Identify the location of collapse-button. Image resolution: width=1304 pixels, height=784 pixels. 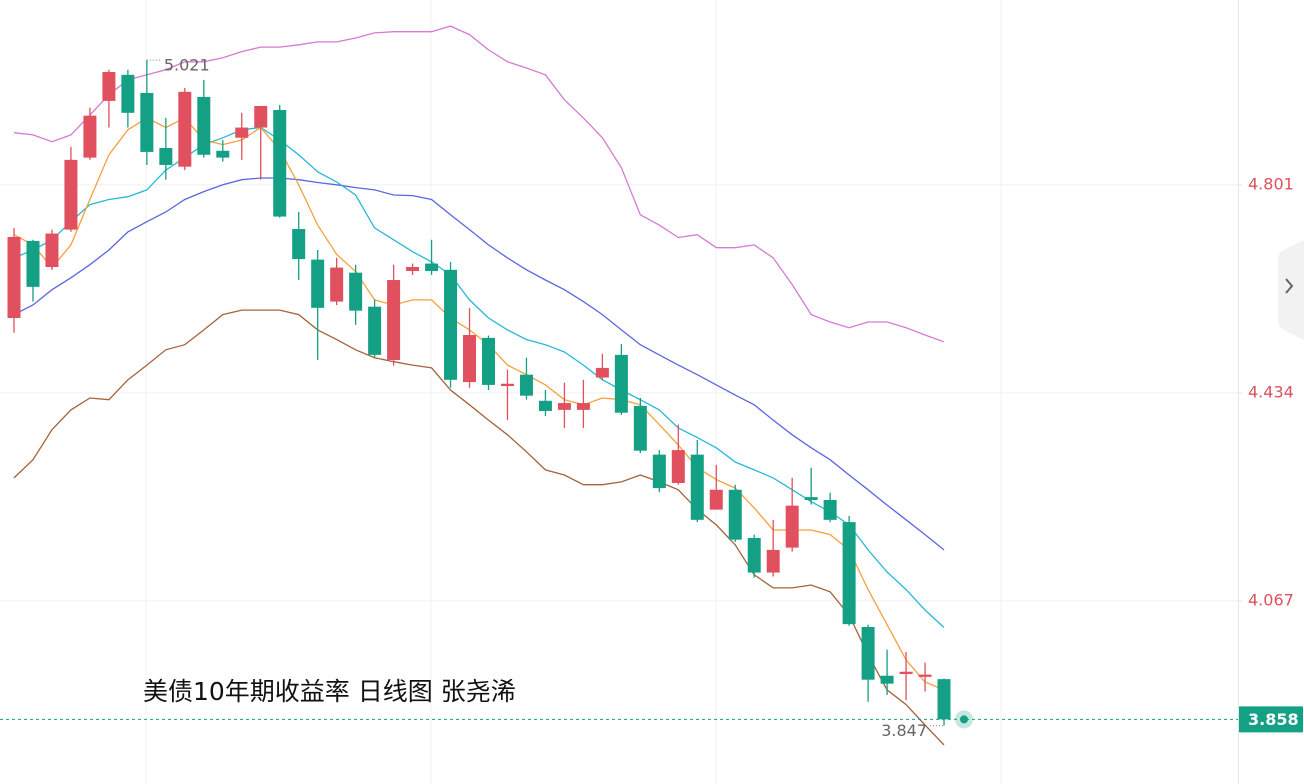
(1291, 290).